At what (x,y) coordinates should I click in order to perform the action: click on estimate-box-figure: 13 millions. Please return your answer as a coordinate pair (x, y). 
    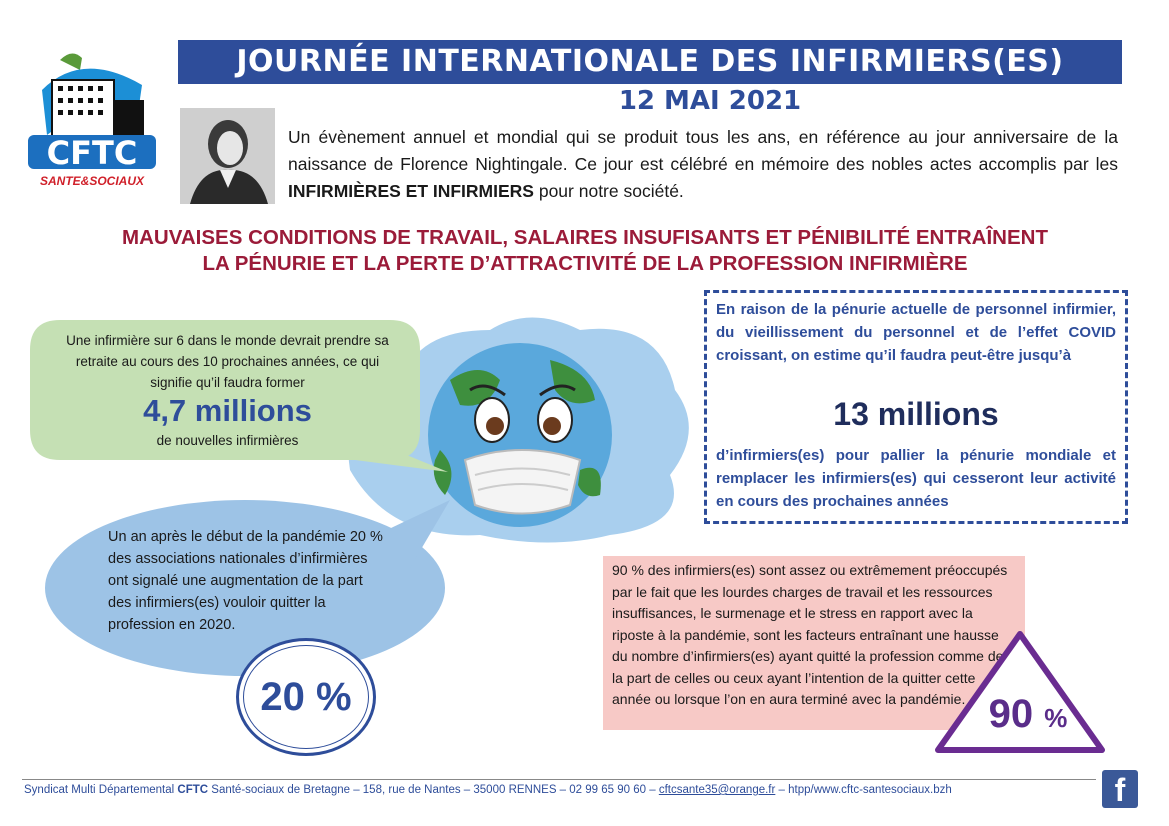
    Looking at the image, I should click on (916, 414).